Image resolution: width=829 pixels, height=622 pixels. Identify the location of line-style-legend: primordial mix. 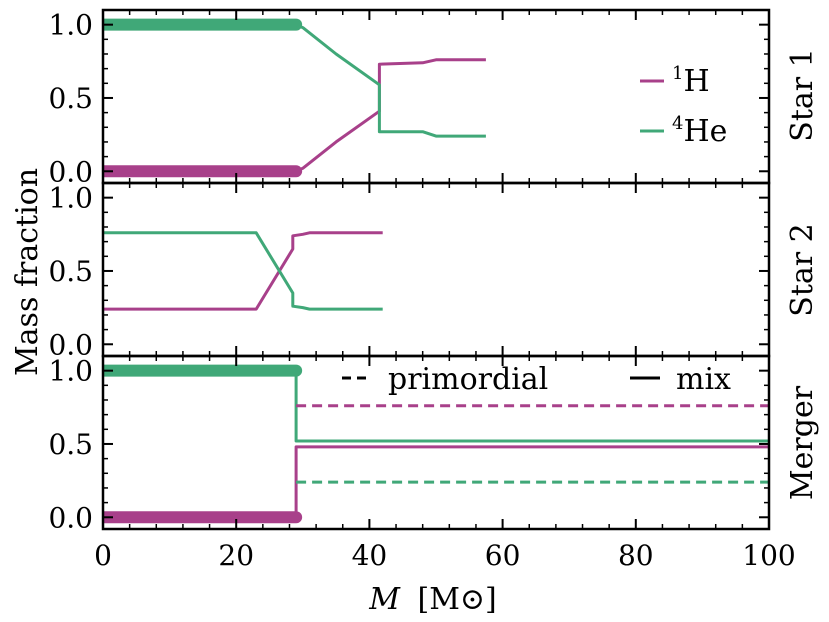
(536, 379).